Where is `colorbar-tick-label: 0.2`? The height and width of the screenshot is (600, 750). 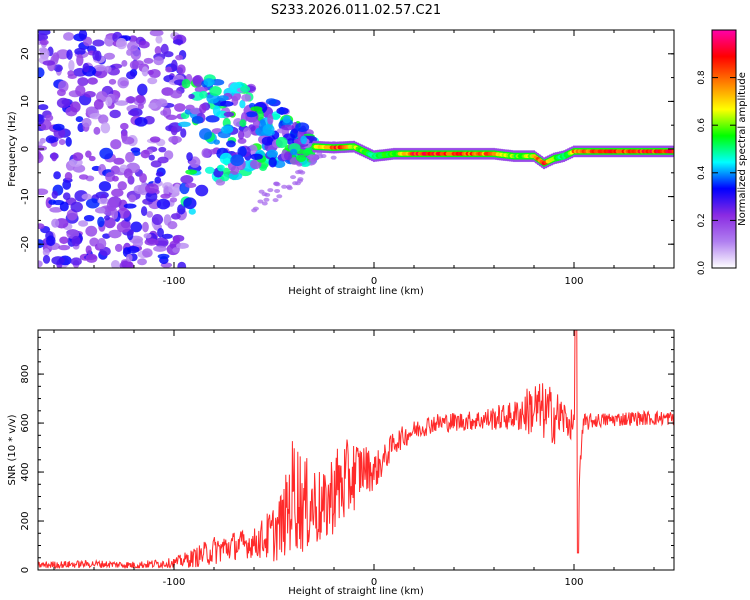
colorbar-tick-label: 0.2 is located at coordinates (702, 220).